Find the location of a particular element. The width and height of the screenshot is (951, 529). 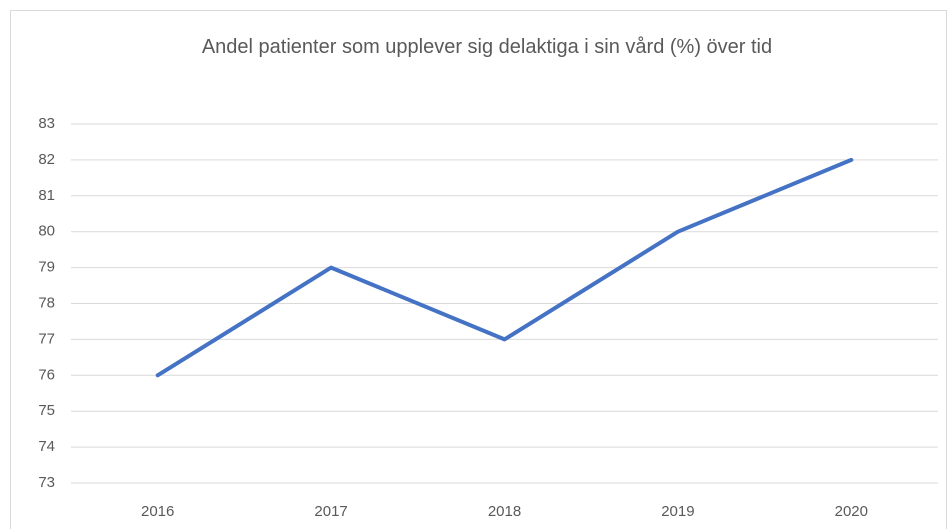

y-tick-label: 75 is located at coordinates (46, 410).